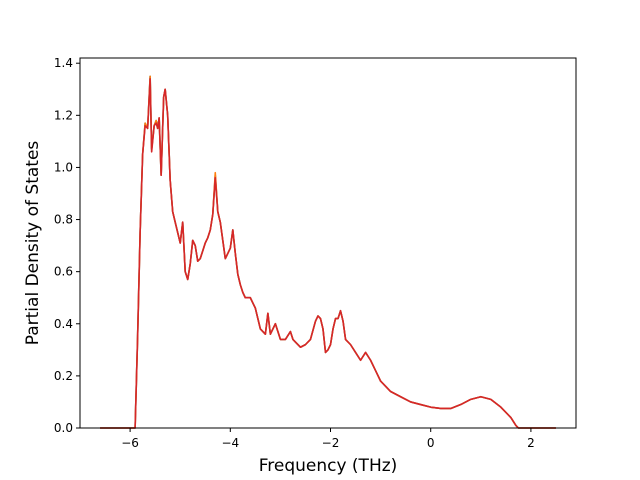  I want to click on y-tick-label: 1.0, so click(63, 167).